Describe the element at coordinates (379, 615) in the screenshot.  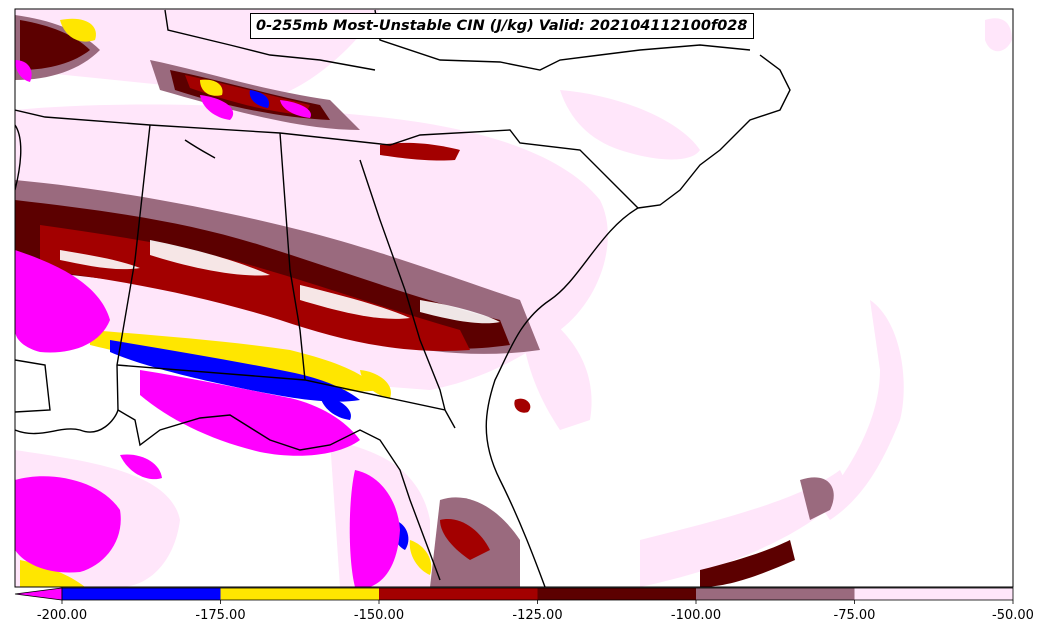
I see `colorbar-tick-label: -150.00` at that location.